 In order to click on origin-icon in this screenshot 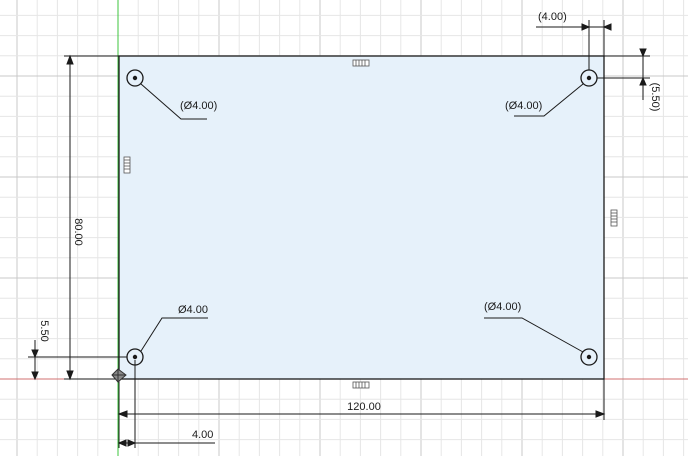, I will do `click(119, 375)`.